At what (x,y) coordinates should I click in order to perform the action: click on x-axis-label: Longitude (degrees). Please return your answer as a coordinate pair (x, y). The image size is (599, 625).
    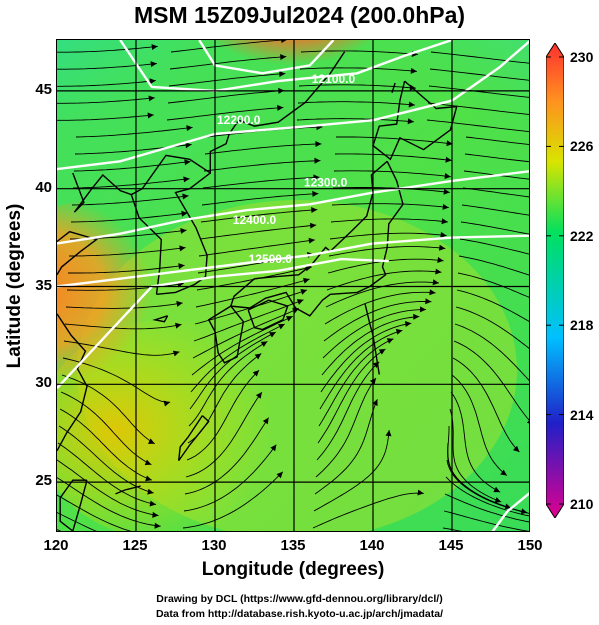
    Looking at the image, I should click on (293, 569).